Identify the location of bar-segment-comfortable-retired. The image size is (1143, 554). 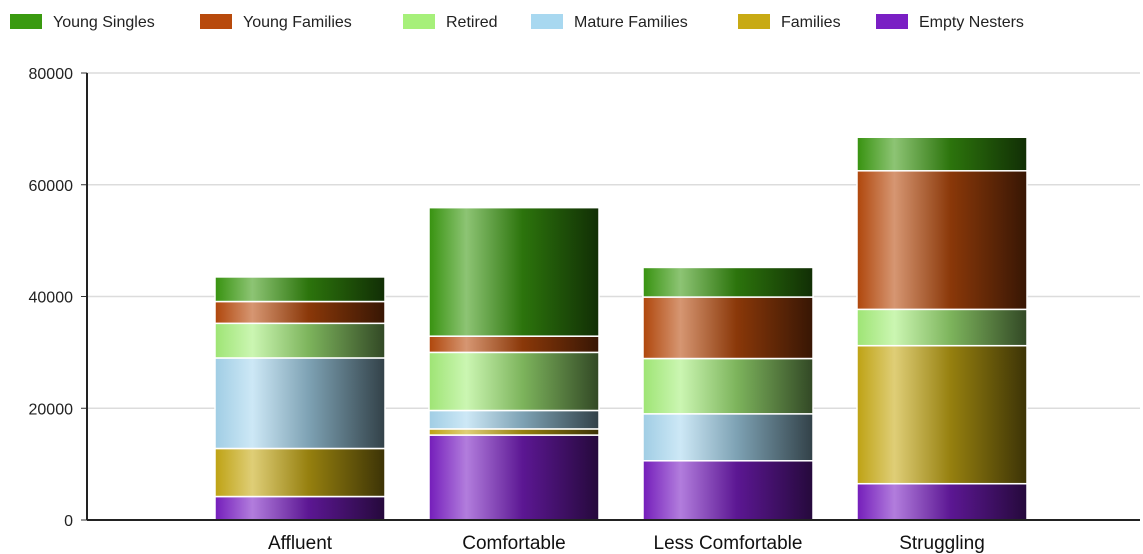
(514, 381).